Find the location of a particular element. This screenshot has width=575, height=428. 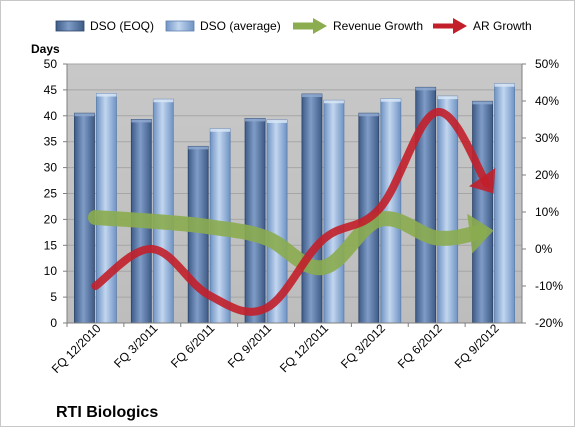

x-tick-label: FQ 6/2012 is located at coordinates (420, 346).